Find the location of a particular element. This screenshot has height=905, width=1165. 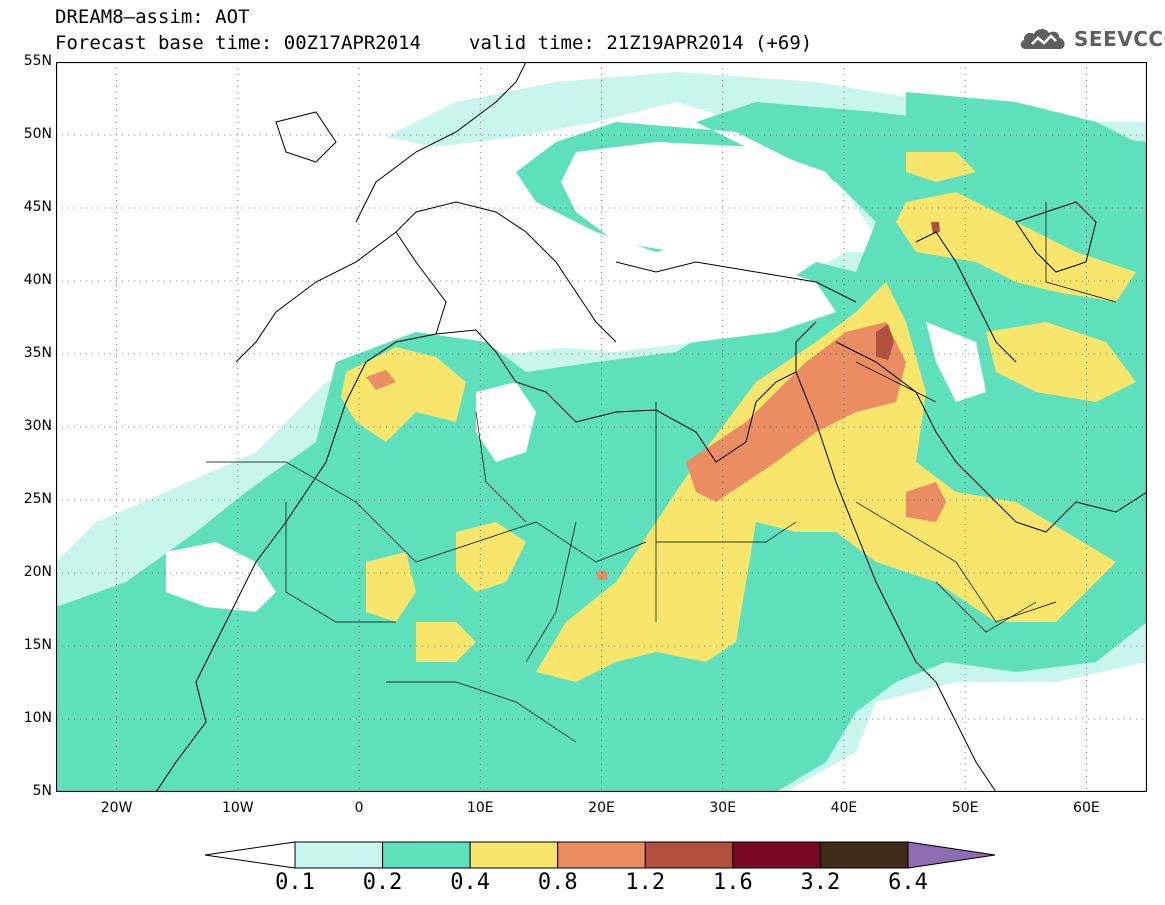

lon-label: 30E is located at coordinates (723, 808).